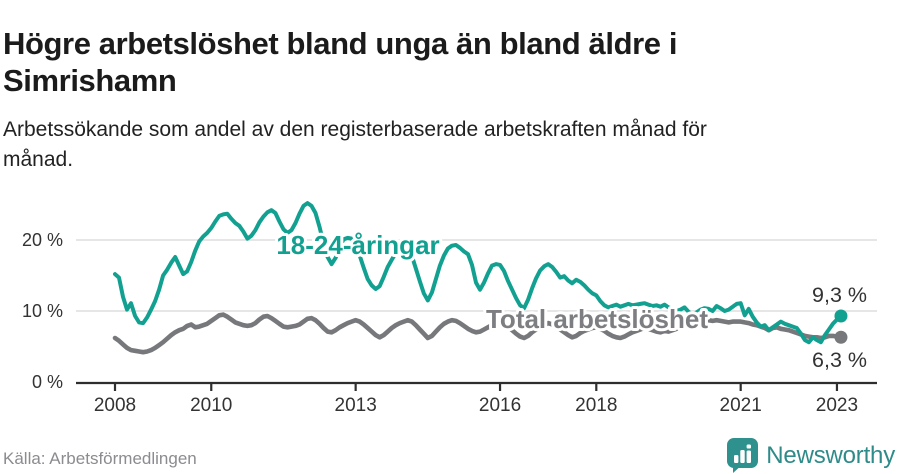  I want to click on series-label-18-24: 18-24-åringar, so click(357, 245).